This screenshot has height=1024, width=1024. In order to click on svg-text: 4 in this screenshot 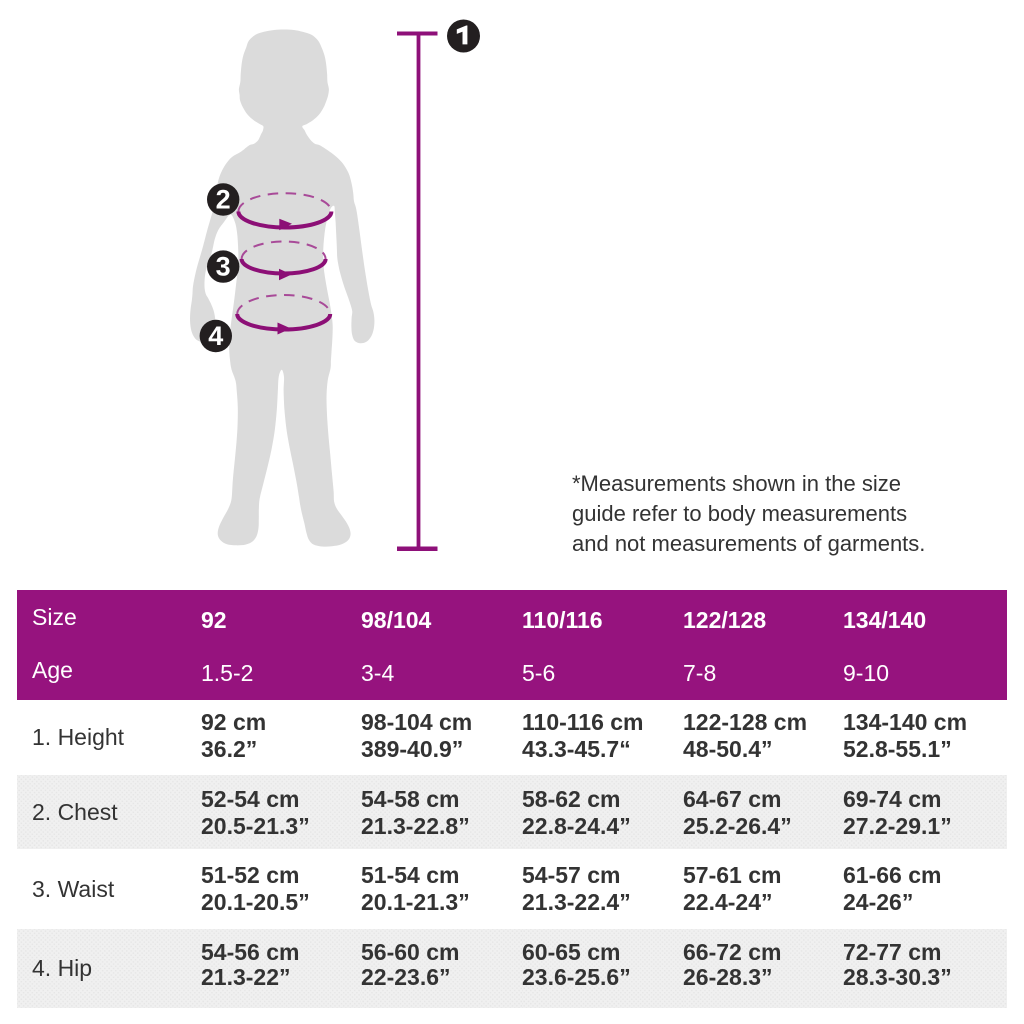, I will do `click(215, 336)`.